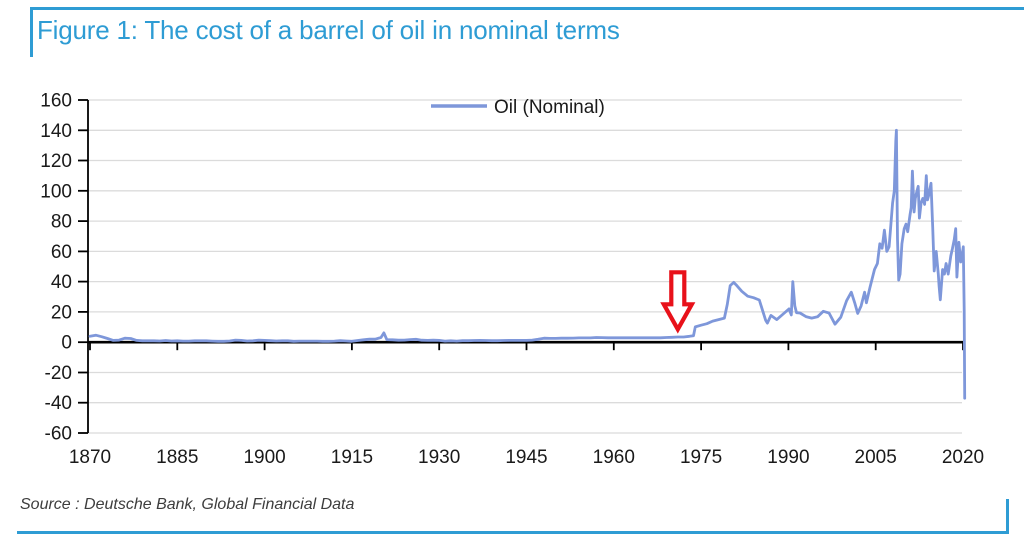  What do you see at coordinates (58, 434) in the screenshot?
I see `y-tick-label: -60` at bounding box center [58, 434].